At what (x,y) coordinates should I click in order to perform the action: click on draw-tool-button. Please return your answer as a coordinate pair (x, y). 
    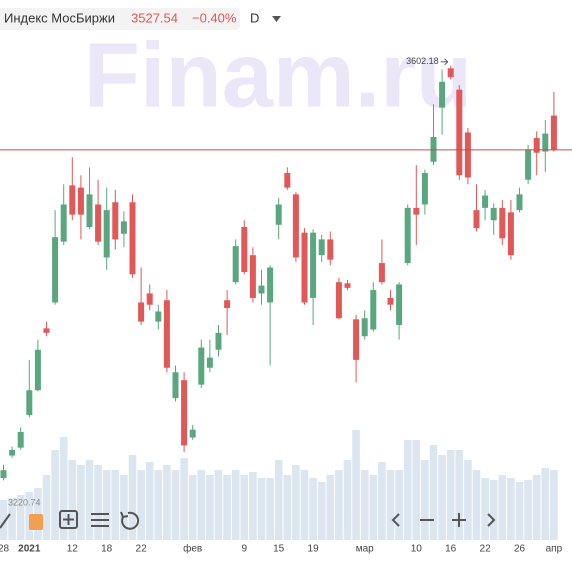
    Looking at the image, I should click on (5, 521).